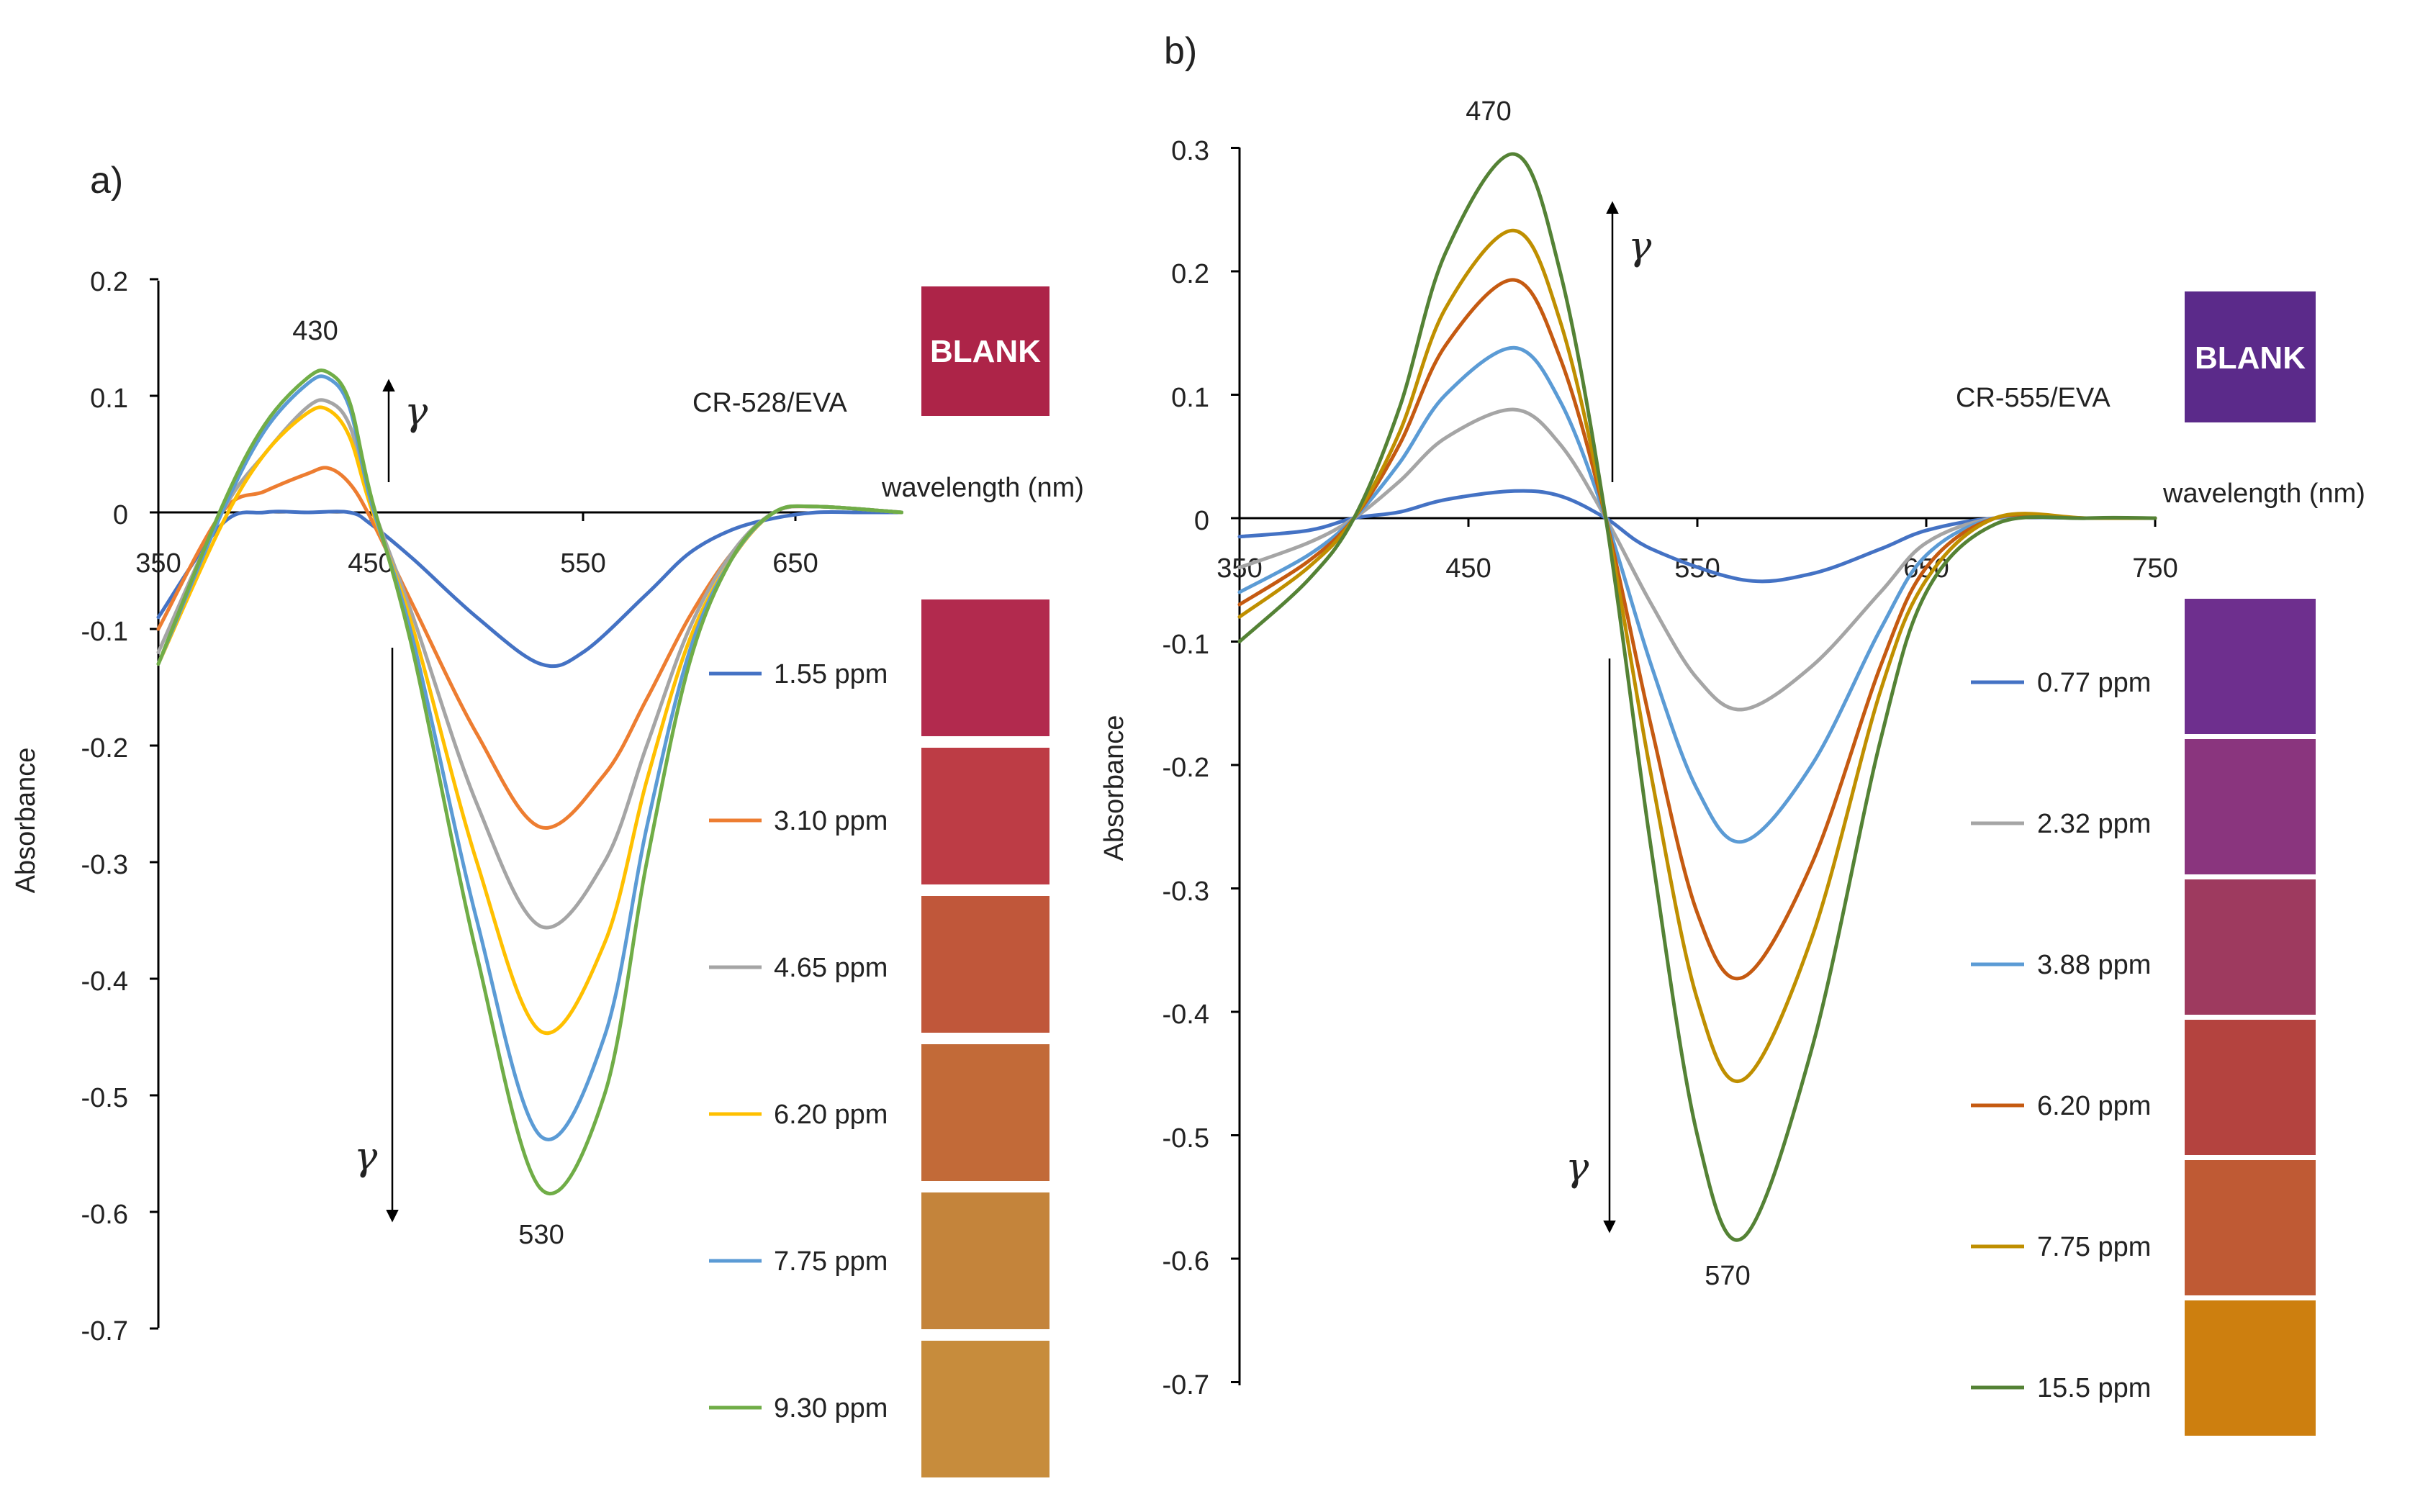 This screenshot has height=1512, width=2415. I want to click on panel-b-legend-label: 0.77 ppm, so click(2094, 683).